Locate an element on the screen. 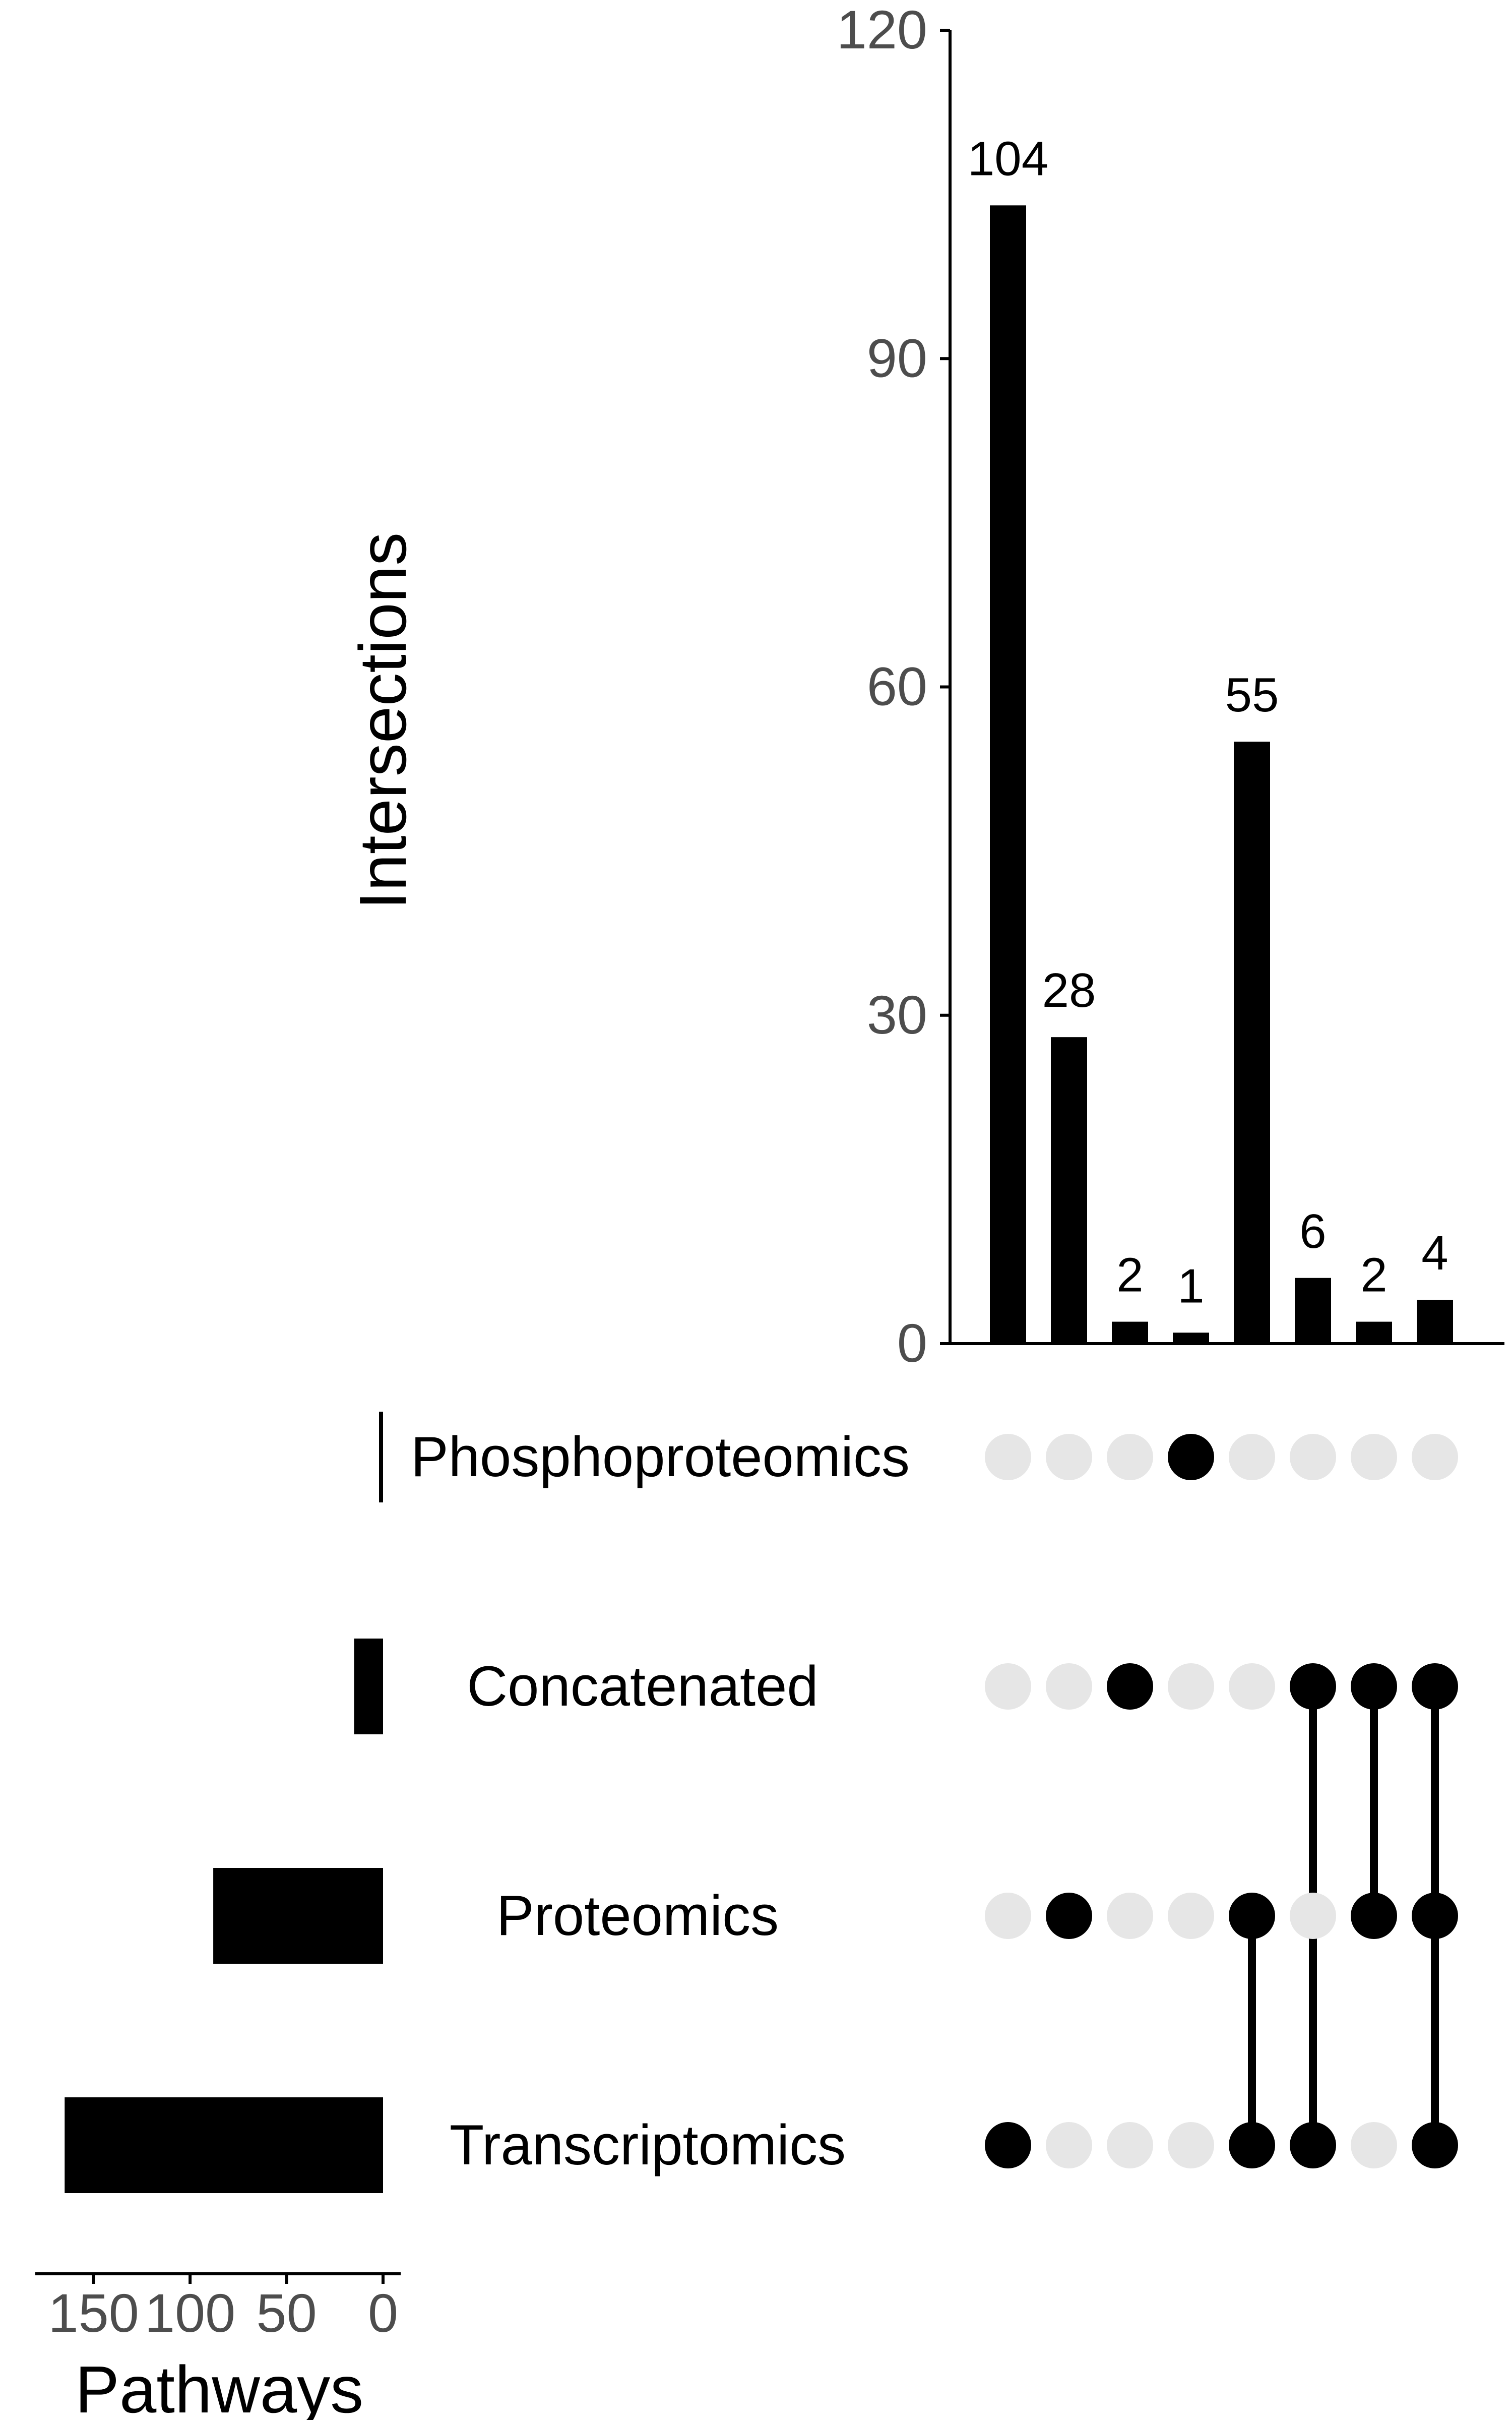 This screenshot has height=2420, width=1512. intersection-matrix is located at coordinates (1221, 1801).